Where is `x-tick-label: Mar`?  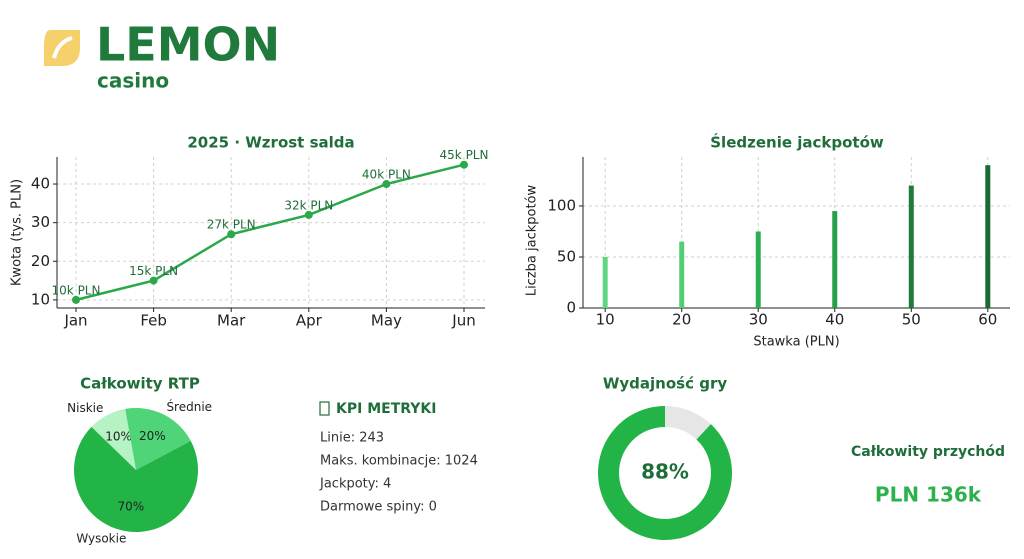
x-tick-label: Mar is located at coordinates (231, 321).